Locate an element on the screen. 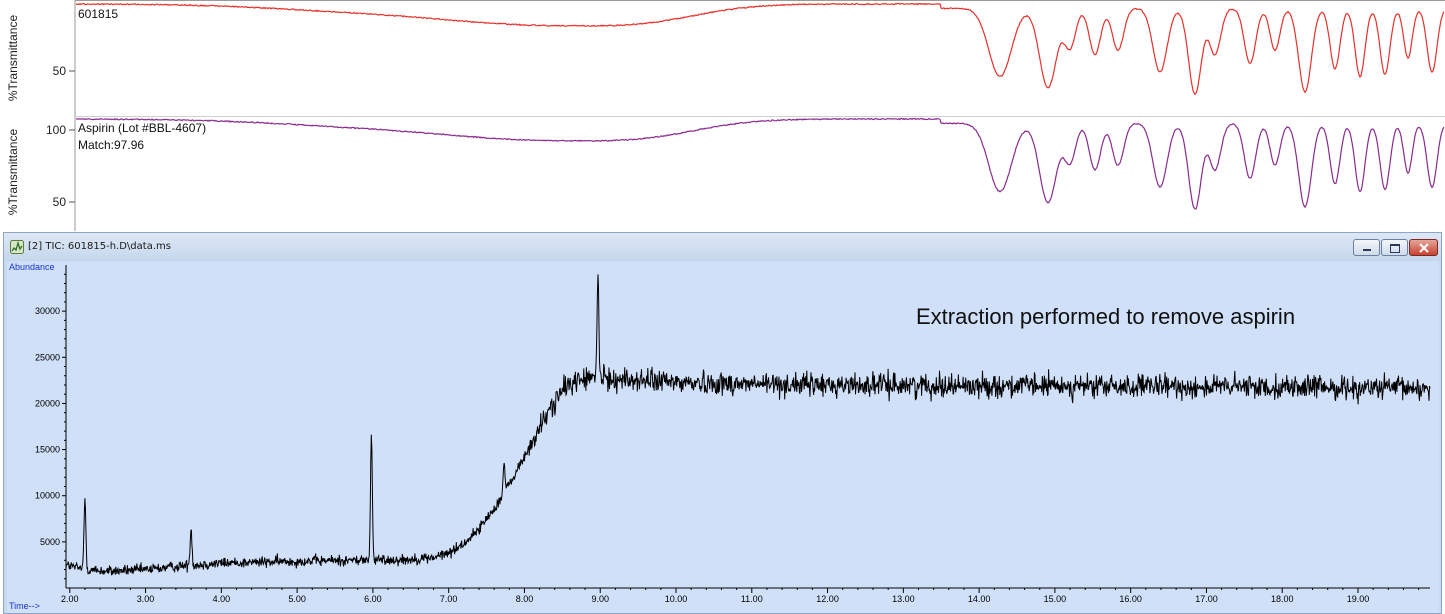 This screenshot has height=614, width=1445. annotation-text: Extraction performed to remove aspirin is located at coordinates (1105, 316).